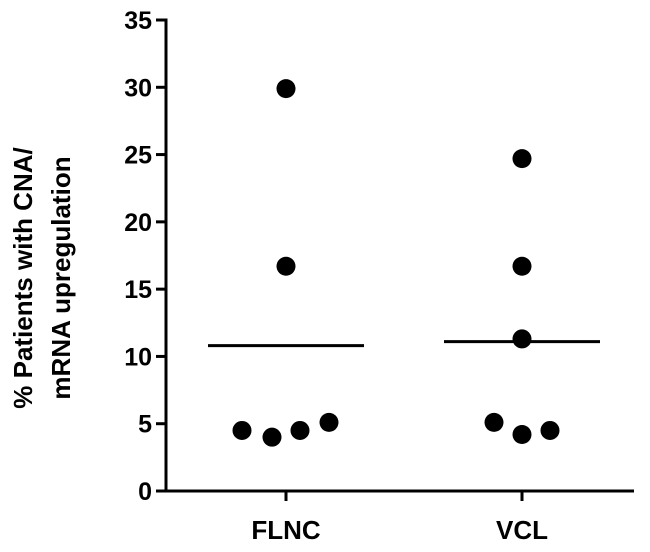 The image size is (650, 552). Describe the element at coordinates (146, 256) in the screenshot. I see `y-axis: 0 5 10 15 20 25 30 35` at that location.